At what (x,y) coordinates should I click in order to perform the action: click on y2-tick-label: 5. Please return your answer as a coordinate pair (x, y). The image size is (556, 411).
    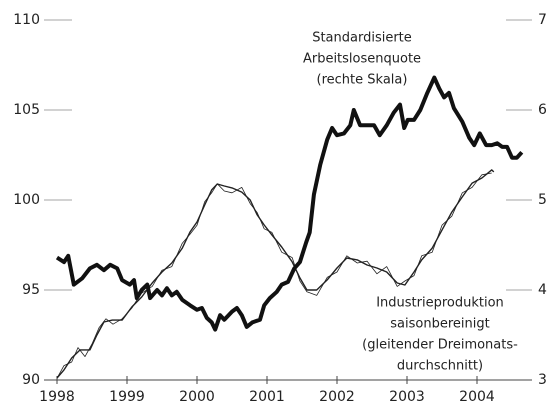
    Looking at the image, I should click on (542, 200).